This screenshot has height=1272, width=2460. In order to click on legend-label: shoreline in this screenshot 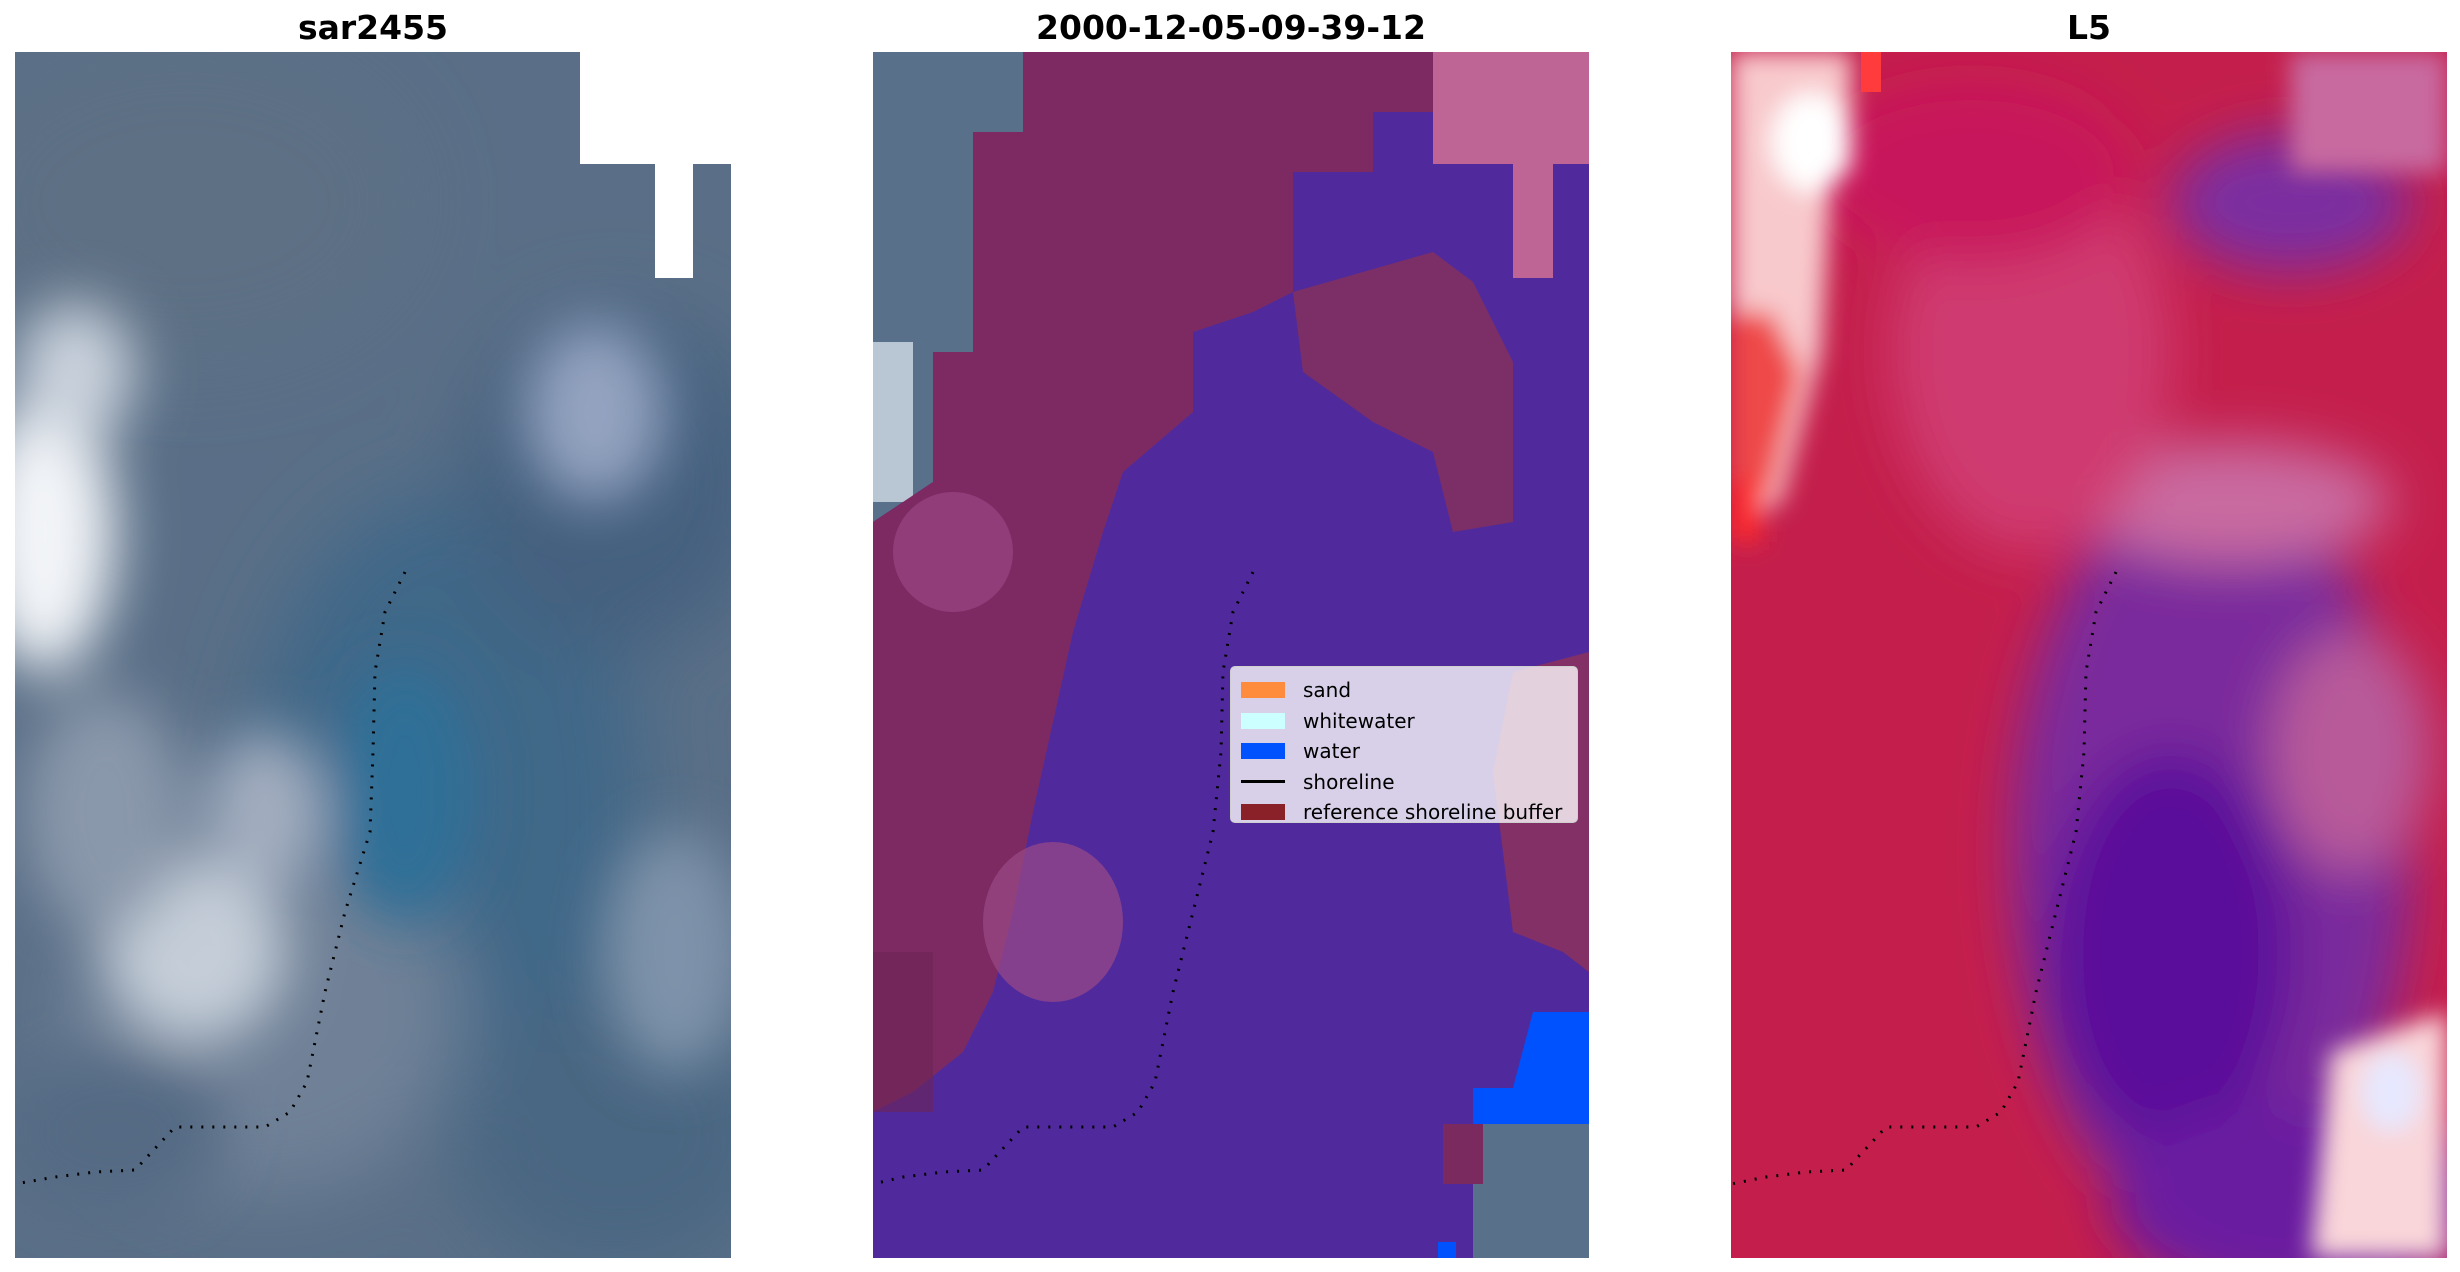, I will do `click(1349, 781)`.